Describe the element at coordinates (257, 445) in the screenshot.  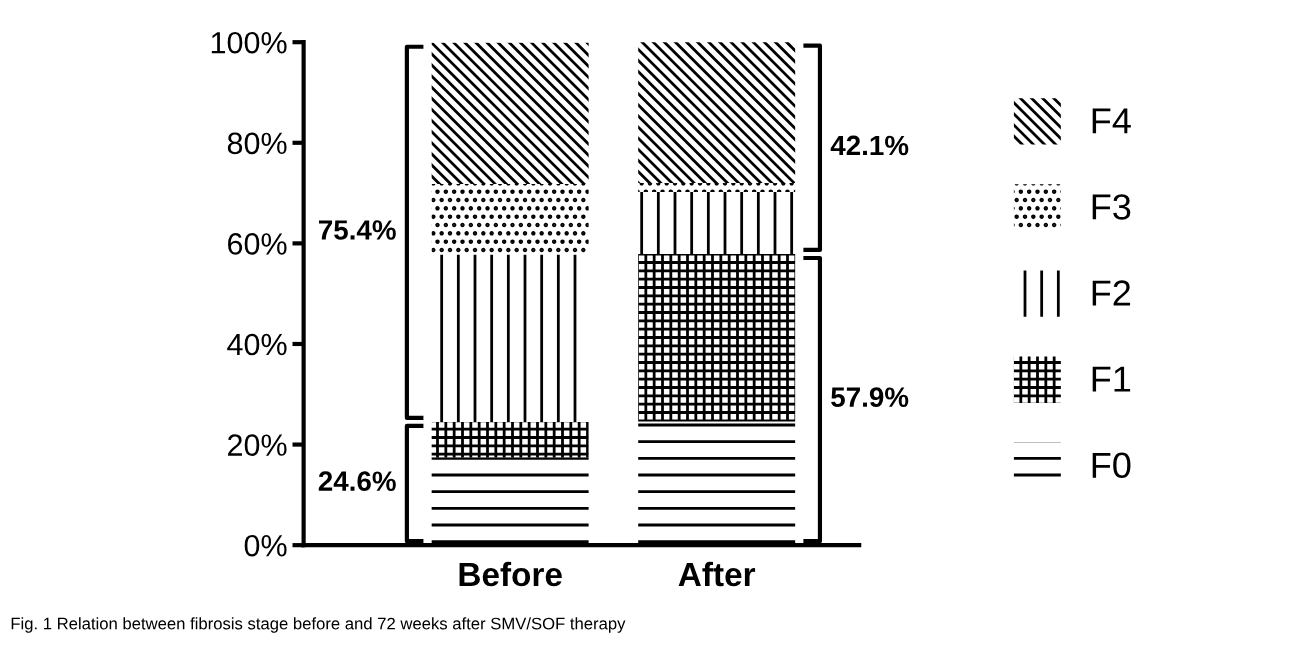
I see `y-tick-label: 20%` at that location.